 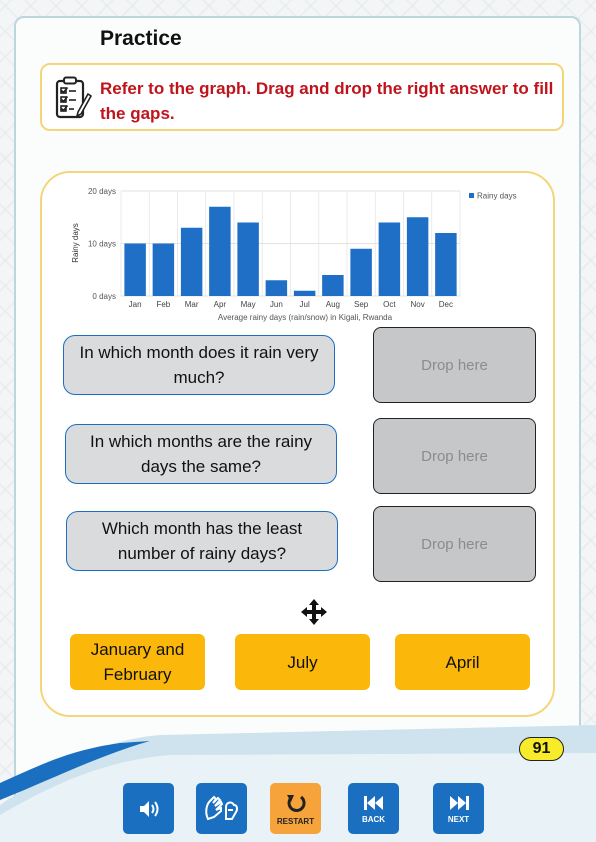 I want to click on back-label: BACK, so click(x=373, y=819).